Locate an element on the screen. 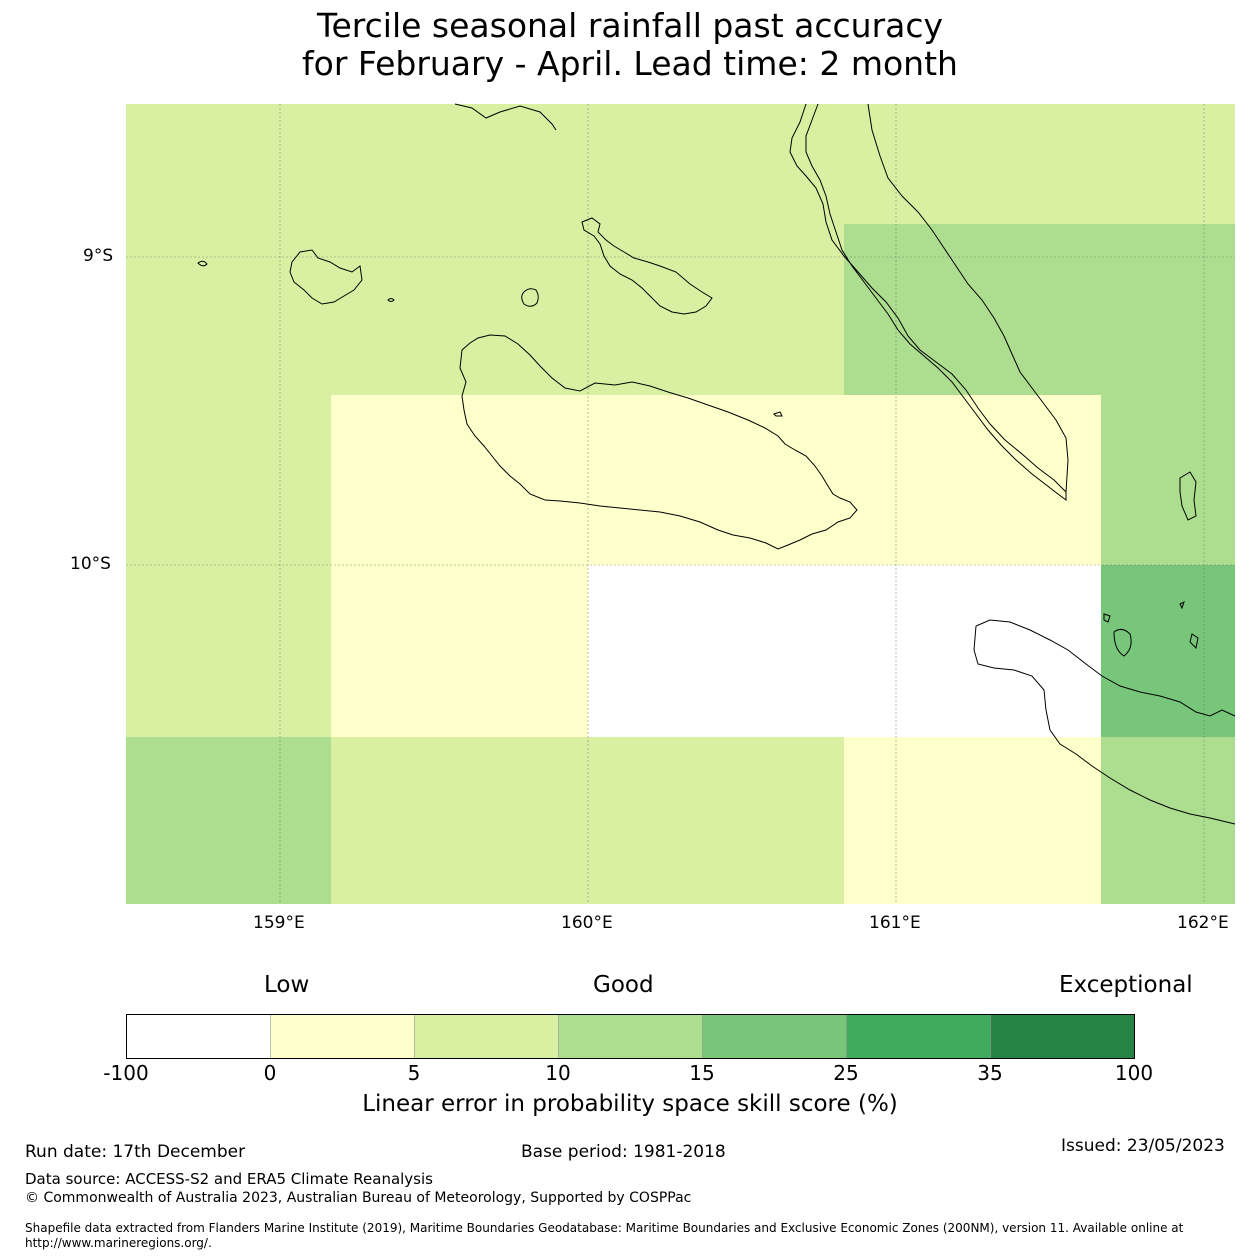  colorbar-tick: 5 is located at coordinates (414, 1073).